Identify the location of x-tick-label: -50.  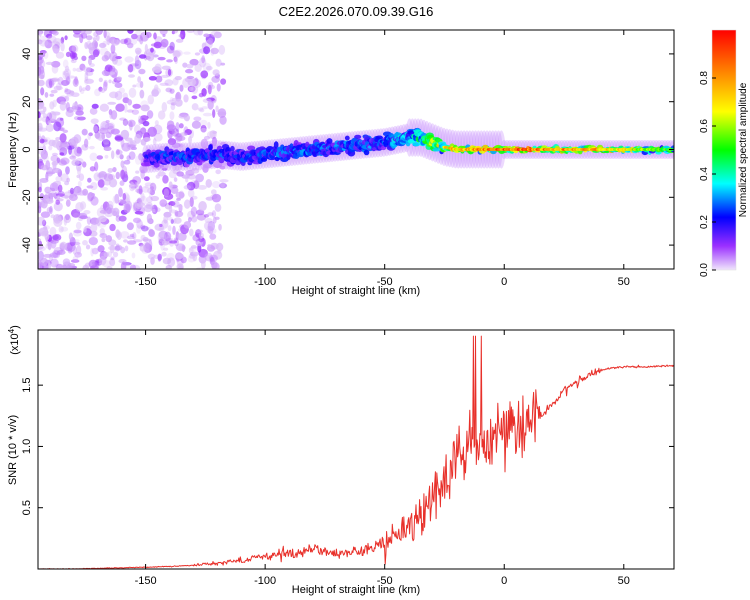
(385, 581).